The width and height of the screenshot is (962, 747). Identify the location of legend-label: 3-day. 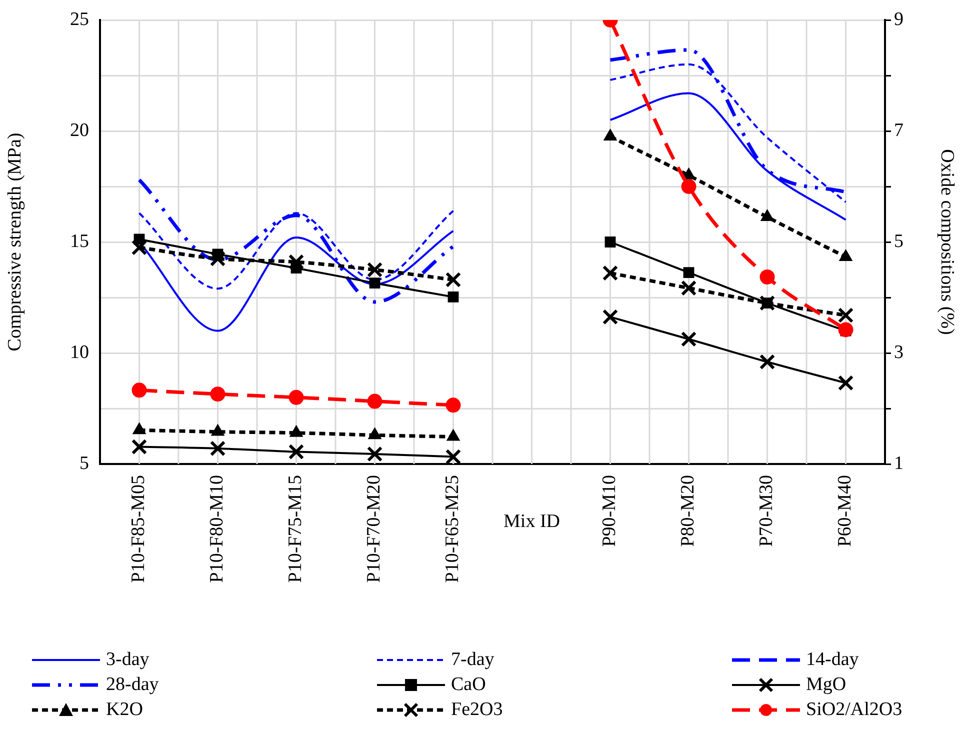
(128, 659).